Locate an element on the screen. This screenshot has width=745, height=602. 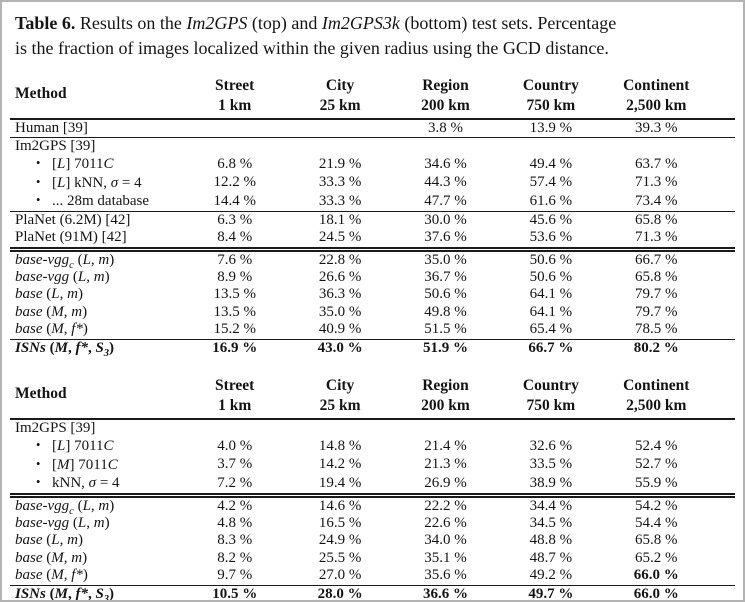
value-cell: 6.8 % is located at coordinates (235, 163).